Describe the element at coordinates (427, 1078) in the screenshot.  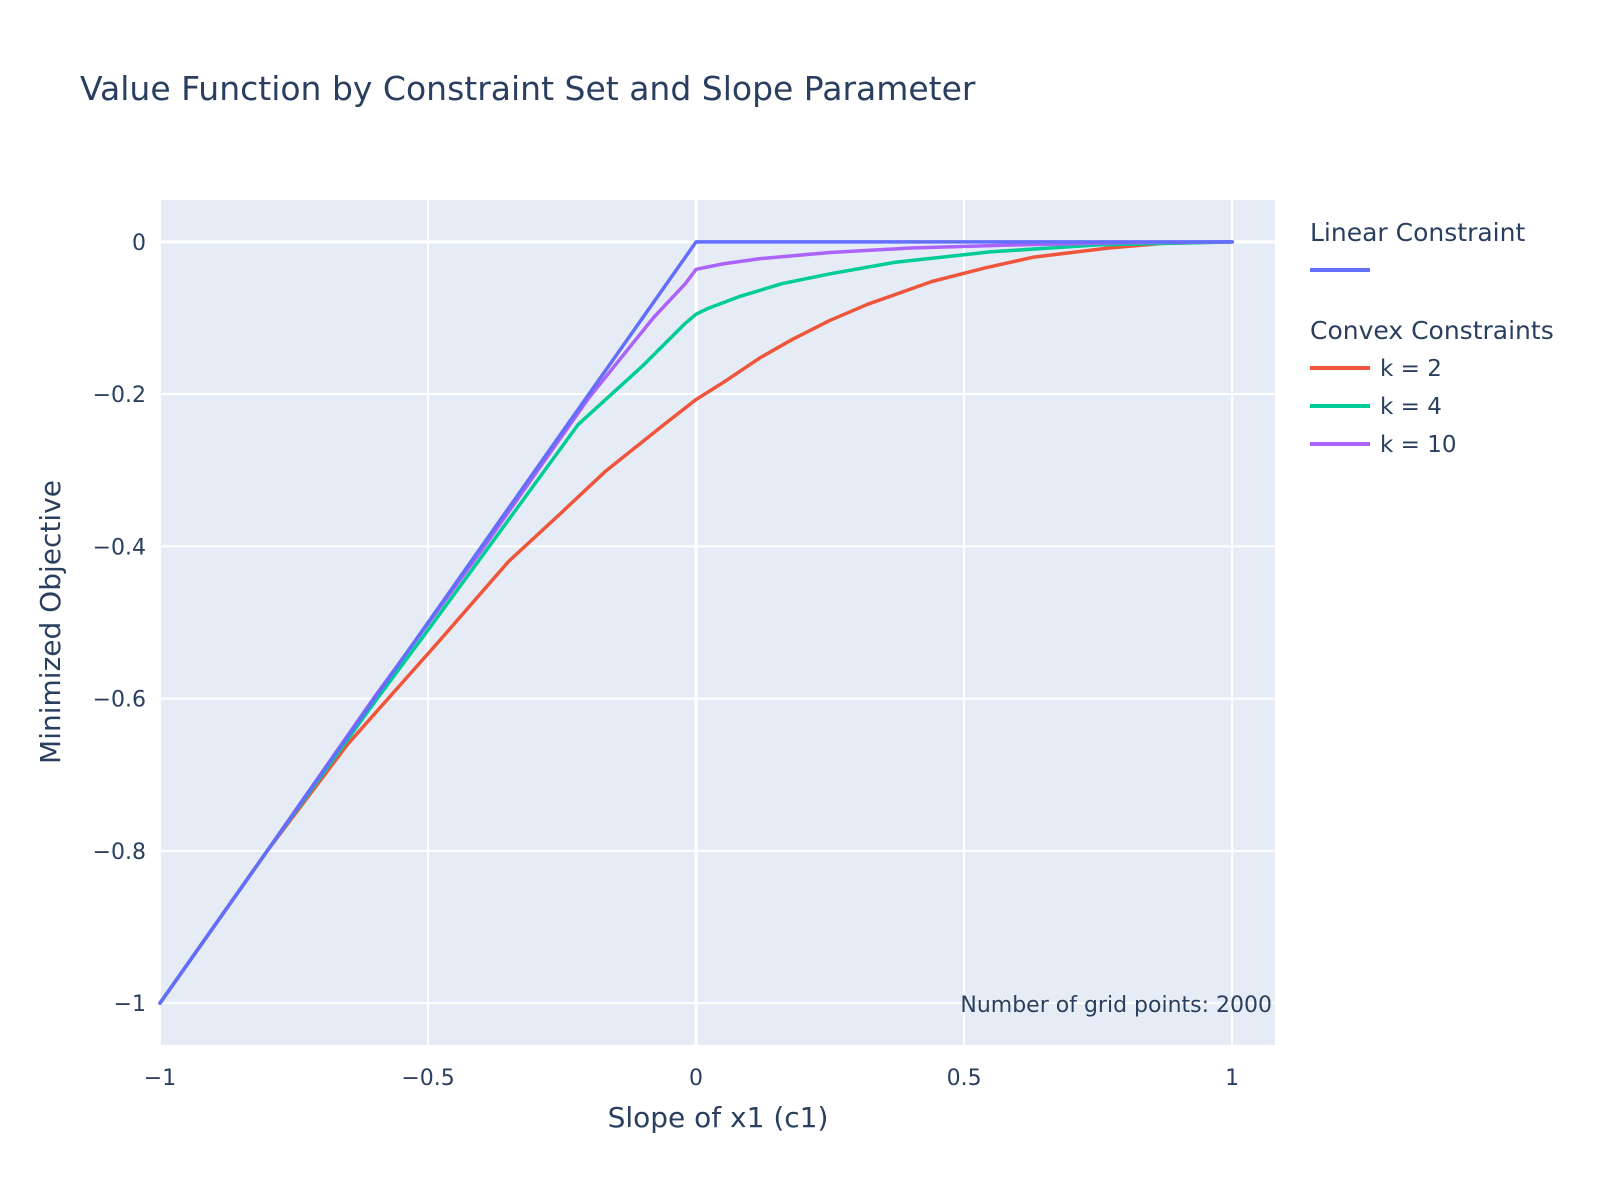
I see `x-tick-label: −0.5` at that location.